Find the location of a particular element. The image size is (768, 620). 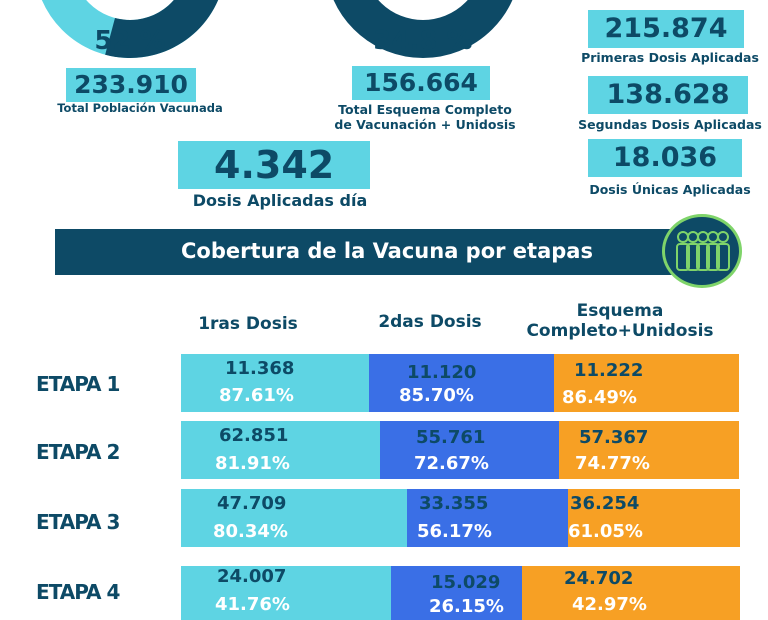

stage-2-second-value: 55.761 is located at coordinates (451, 437).